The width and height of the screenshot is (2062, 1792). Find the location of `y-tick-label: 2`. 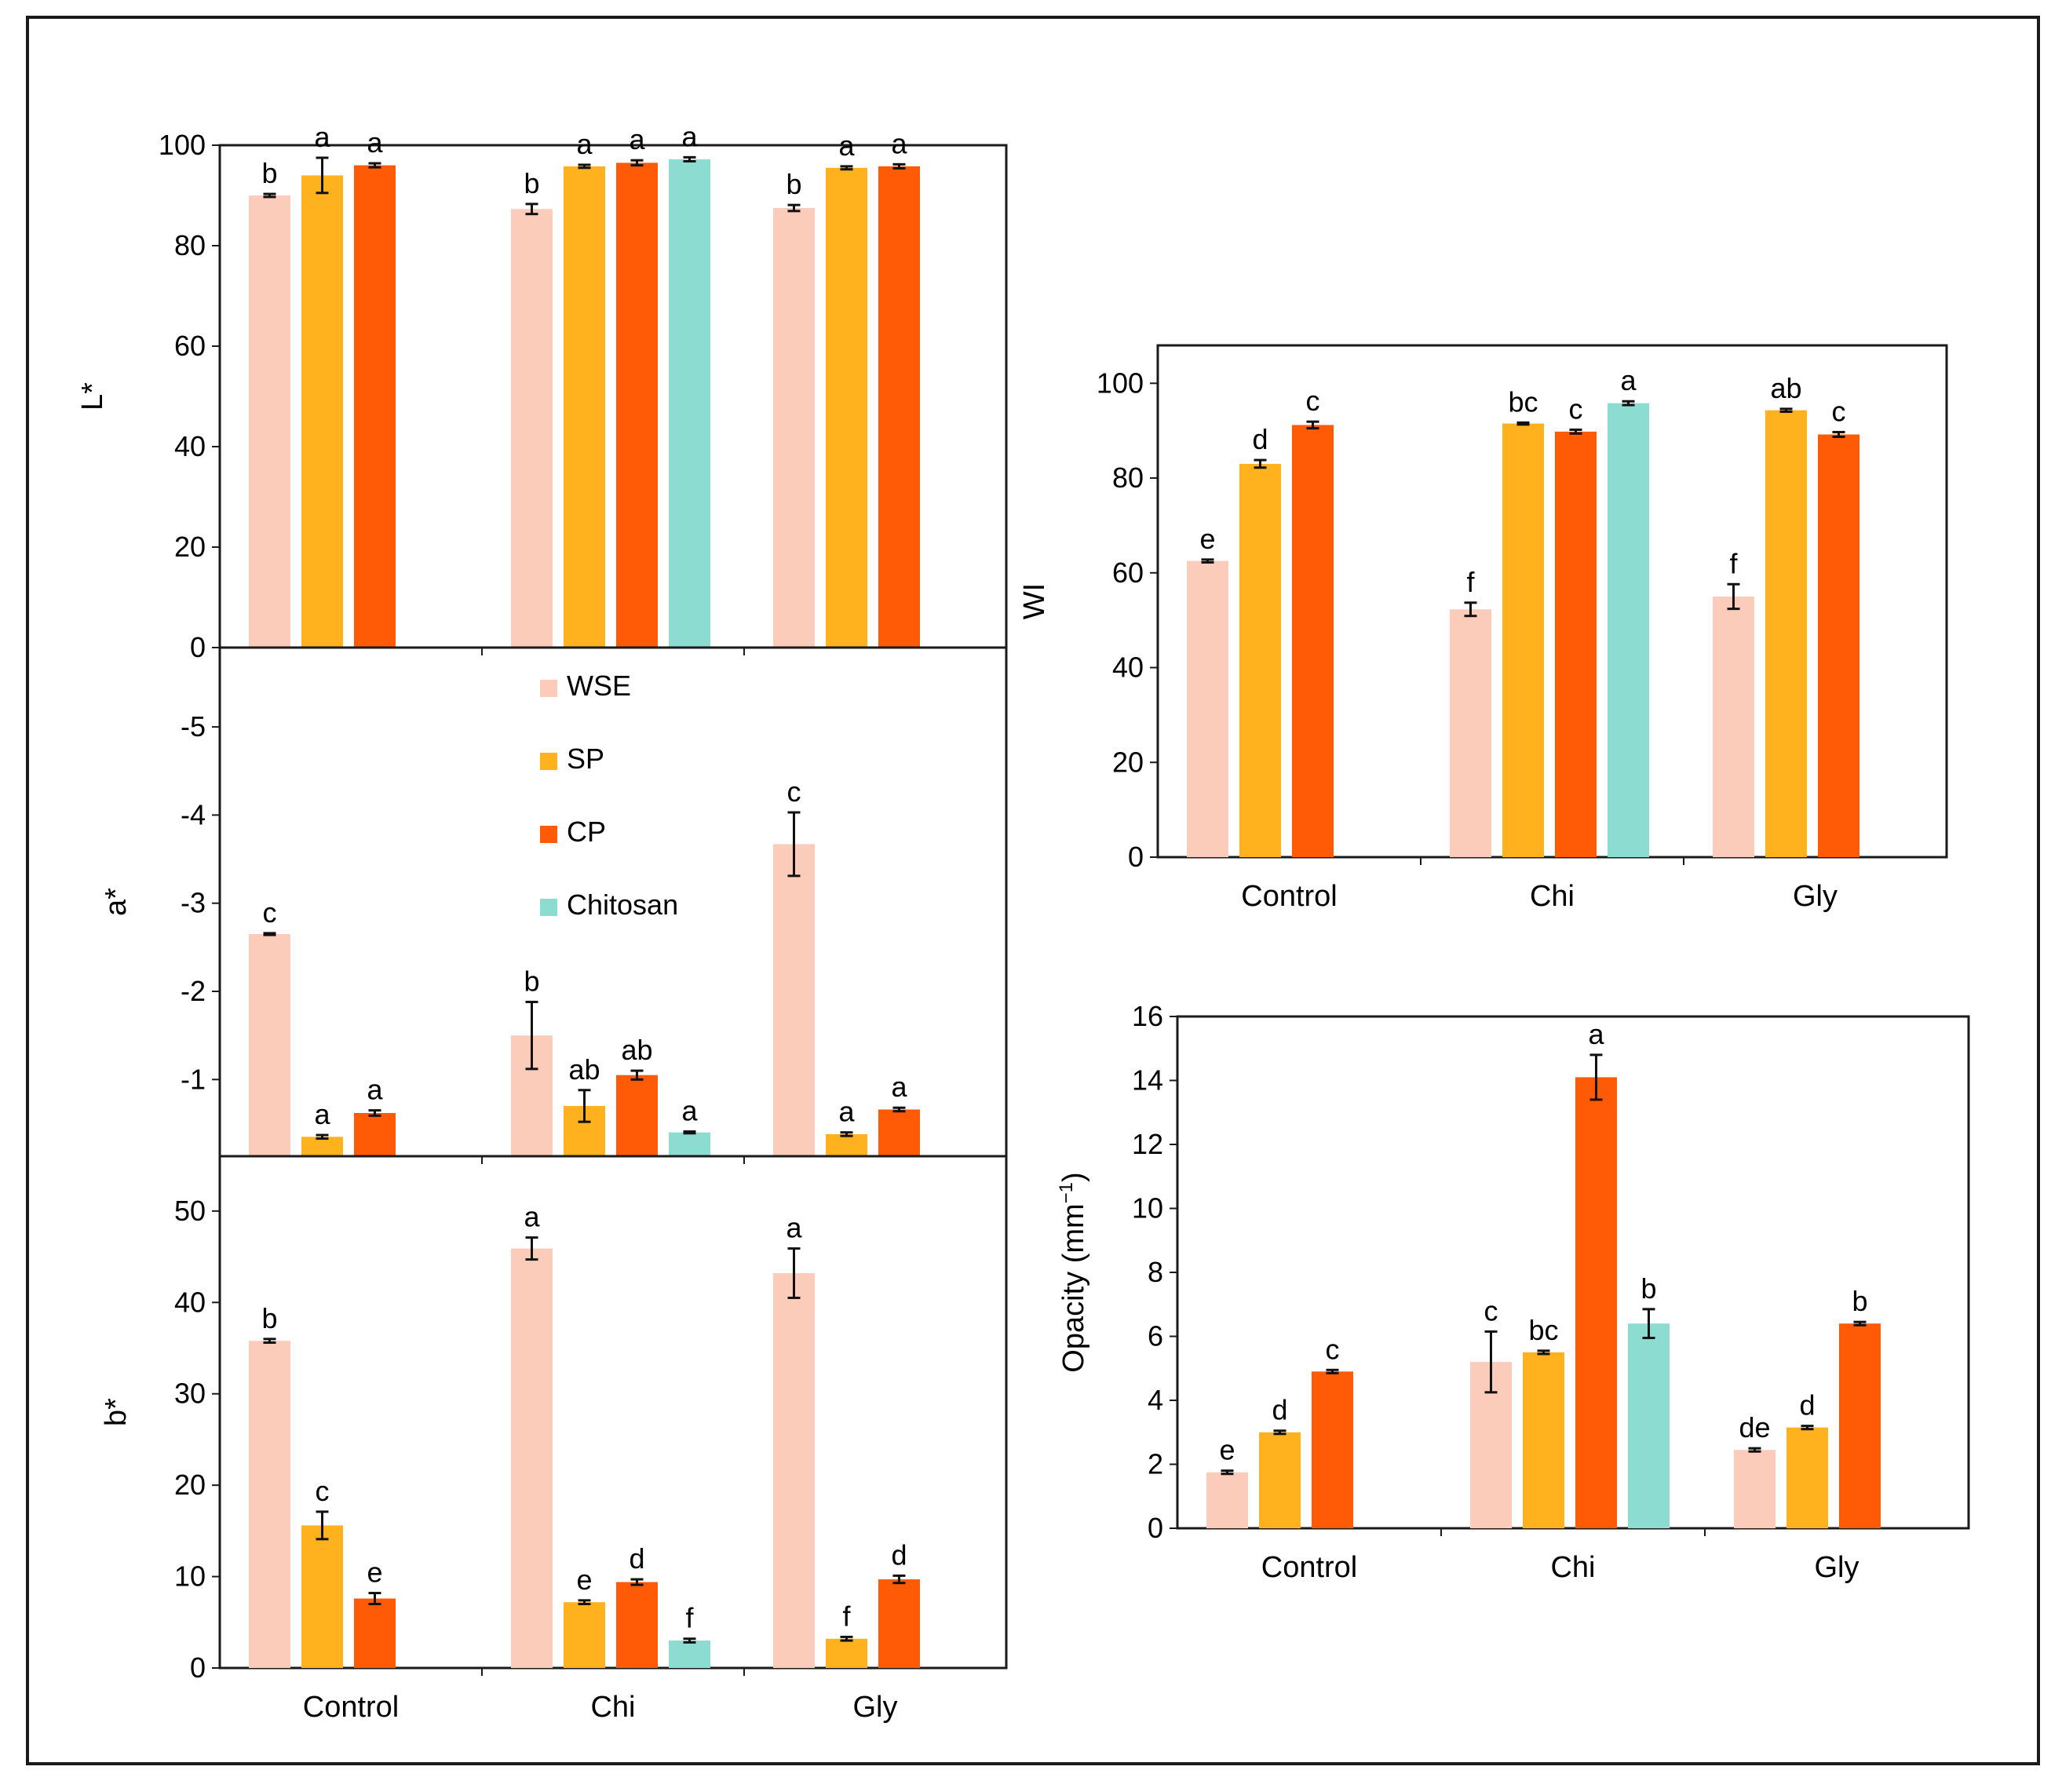

y-tick-label: 2 is located at coordinates (1155, 1464).